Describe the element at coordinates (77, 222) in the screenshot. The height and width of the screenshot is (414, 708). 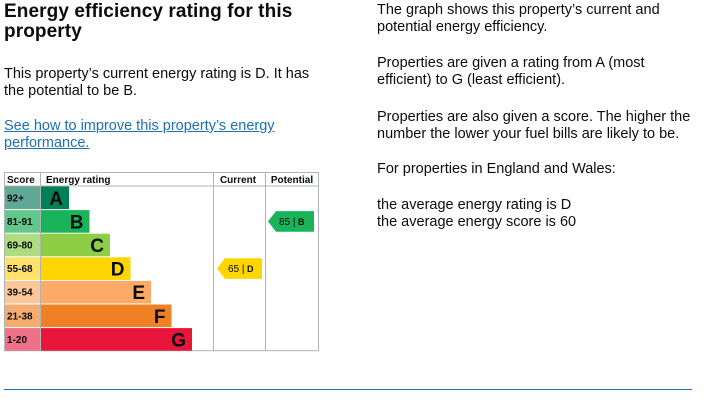
I see `band-b-letter: B` at that location.